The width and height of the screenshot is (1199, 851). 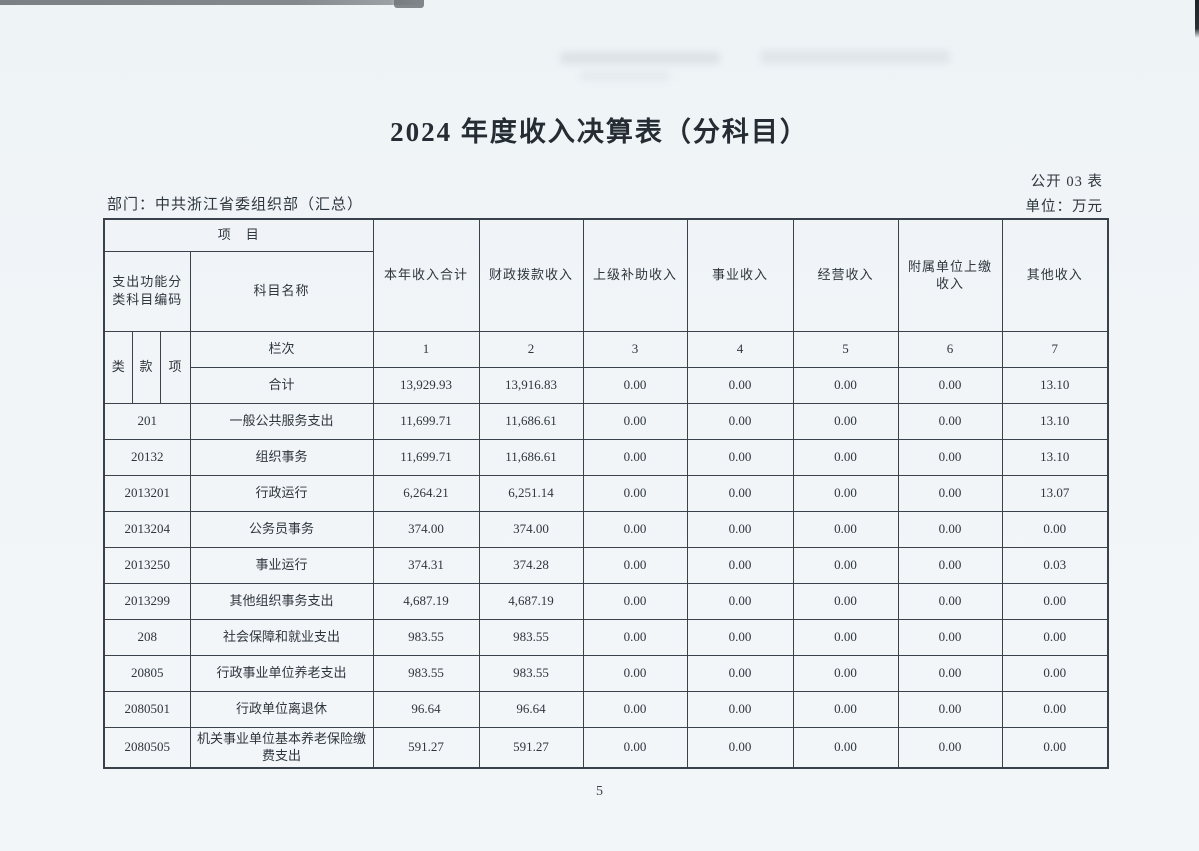 What do you see at coordinates (1055, 565) in the screenshot?
I see `row-value: 0.03` at bounding box center [1055, 565].